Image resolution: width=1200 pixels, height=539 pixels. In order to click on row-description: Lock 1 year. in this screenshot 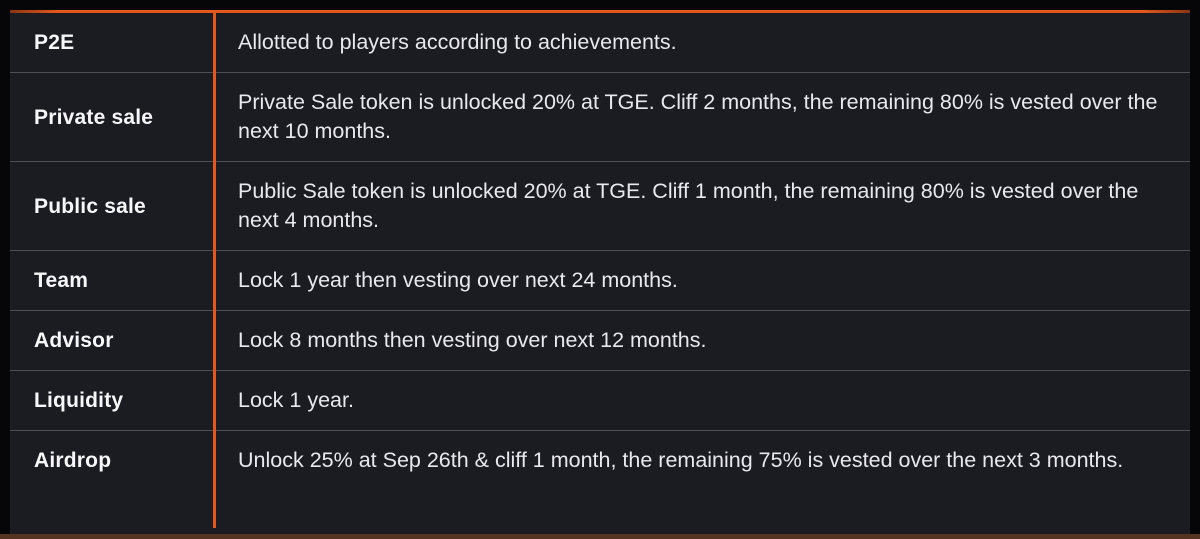, I will do `click(296, 400)`.